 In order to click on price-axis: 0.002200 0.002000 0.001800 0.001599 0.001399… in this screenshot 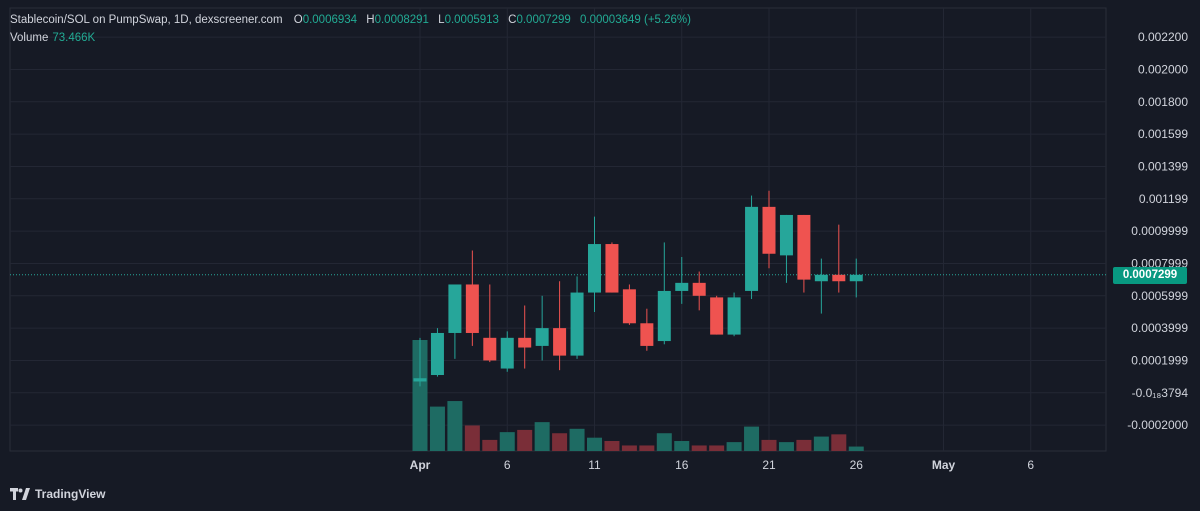, I will do `click(1157, 231)`.